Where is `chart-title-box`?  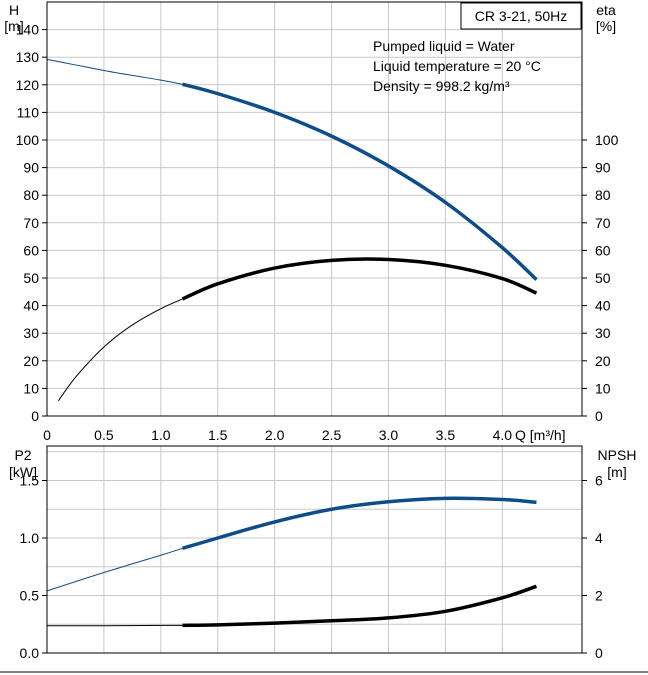
chart-title-box is located at coordinates (521, 16).